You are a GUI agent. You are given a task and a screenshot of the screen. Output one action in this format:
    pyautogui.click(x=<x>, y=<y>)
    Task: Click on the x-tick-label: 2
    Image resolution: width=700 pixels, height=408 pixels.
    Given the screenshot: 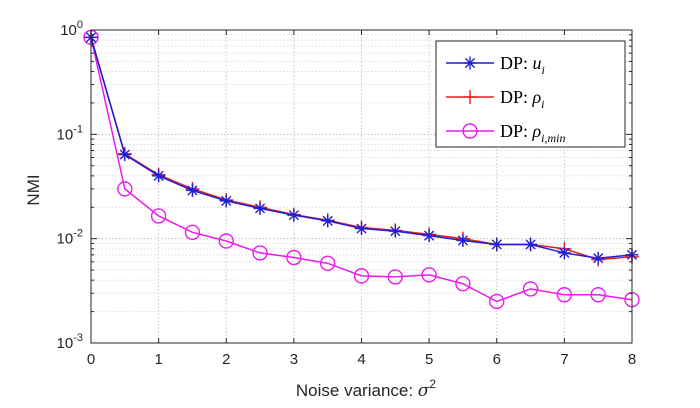 What is the action you would take?
    pyautogui.click(x=226, y=359)
    